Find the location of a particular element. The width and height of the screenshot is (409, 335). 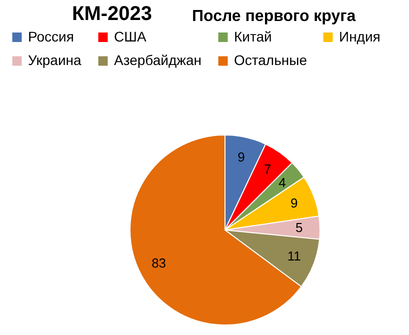

data-label: 7 is located at coordinates (268, 168).